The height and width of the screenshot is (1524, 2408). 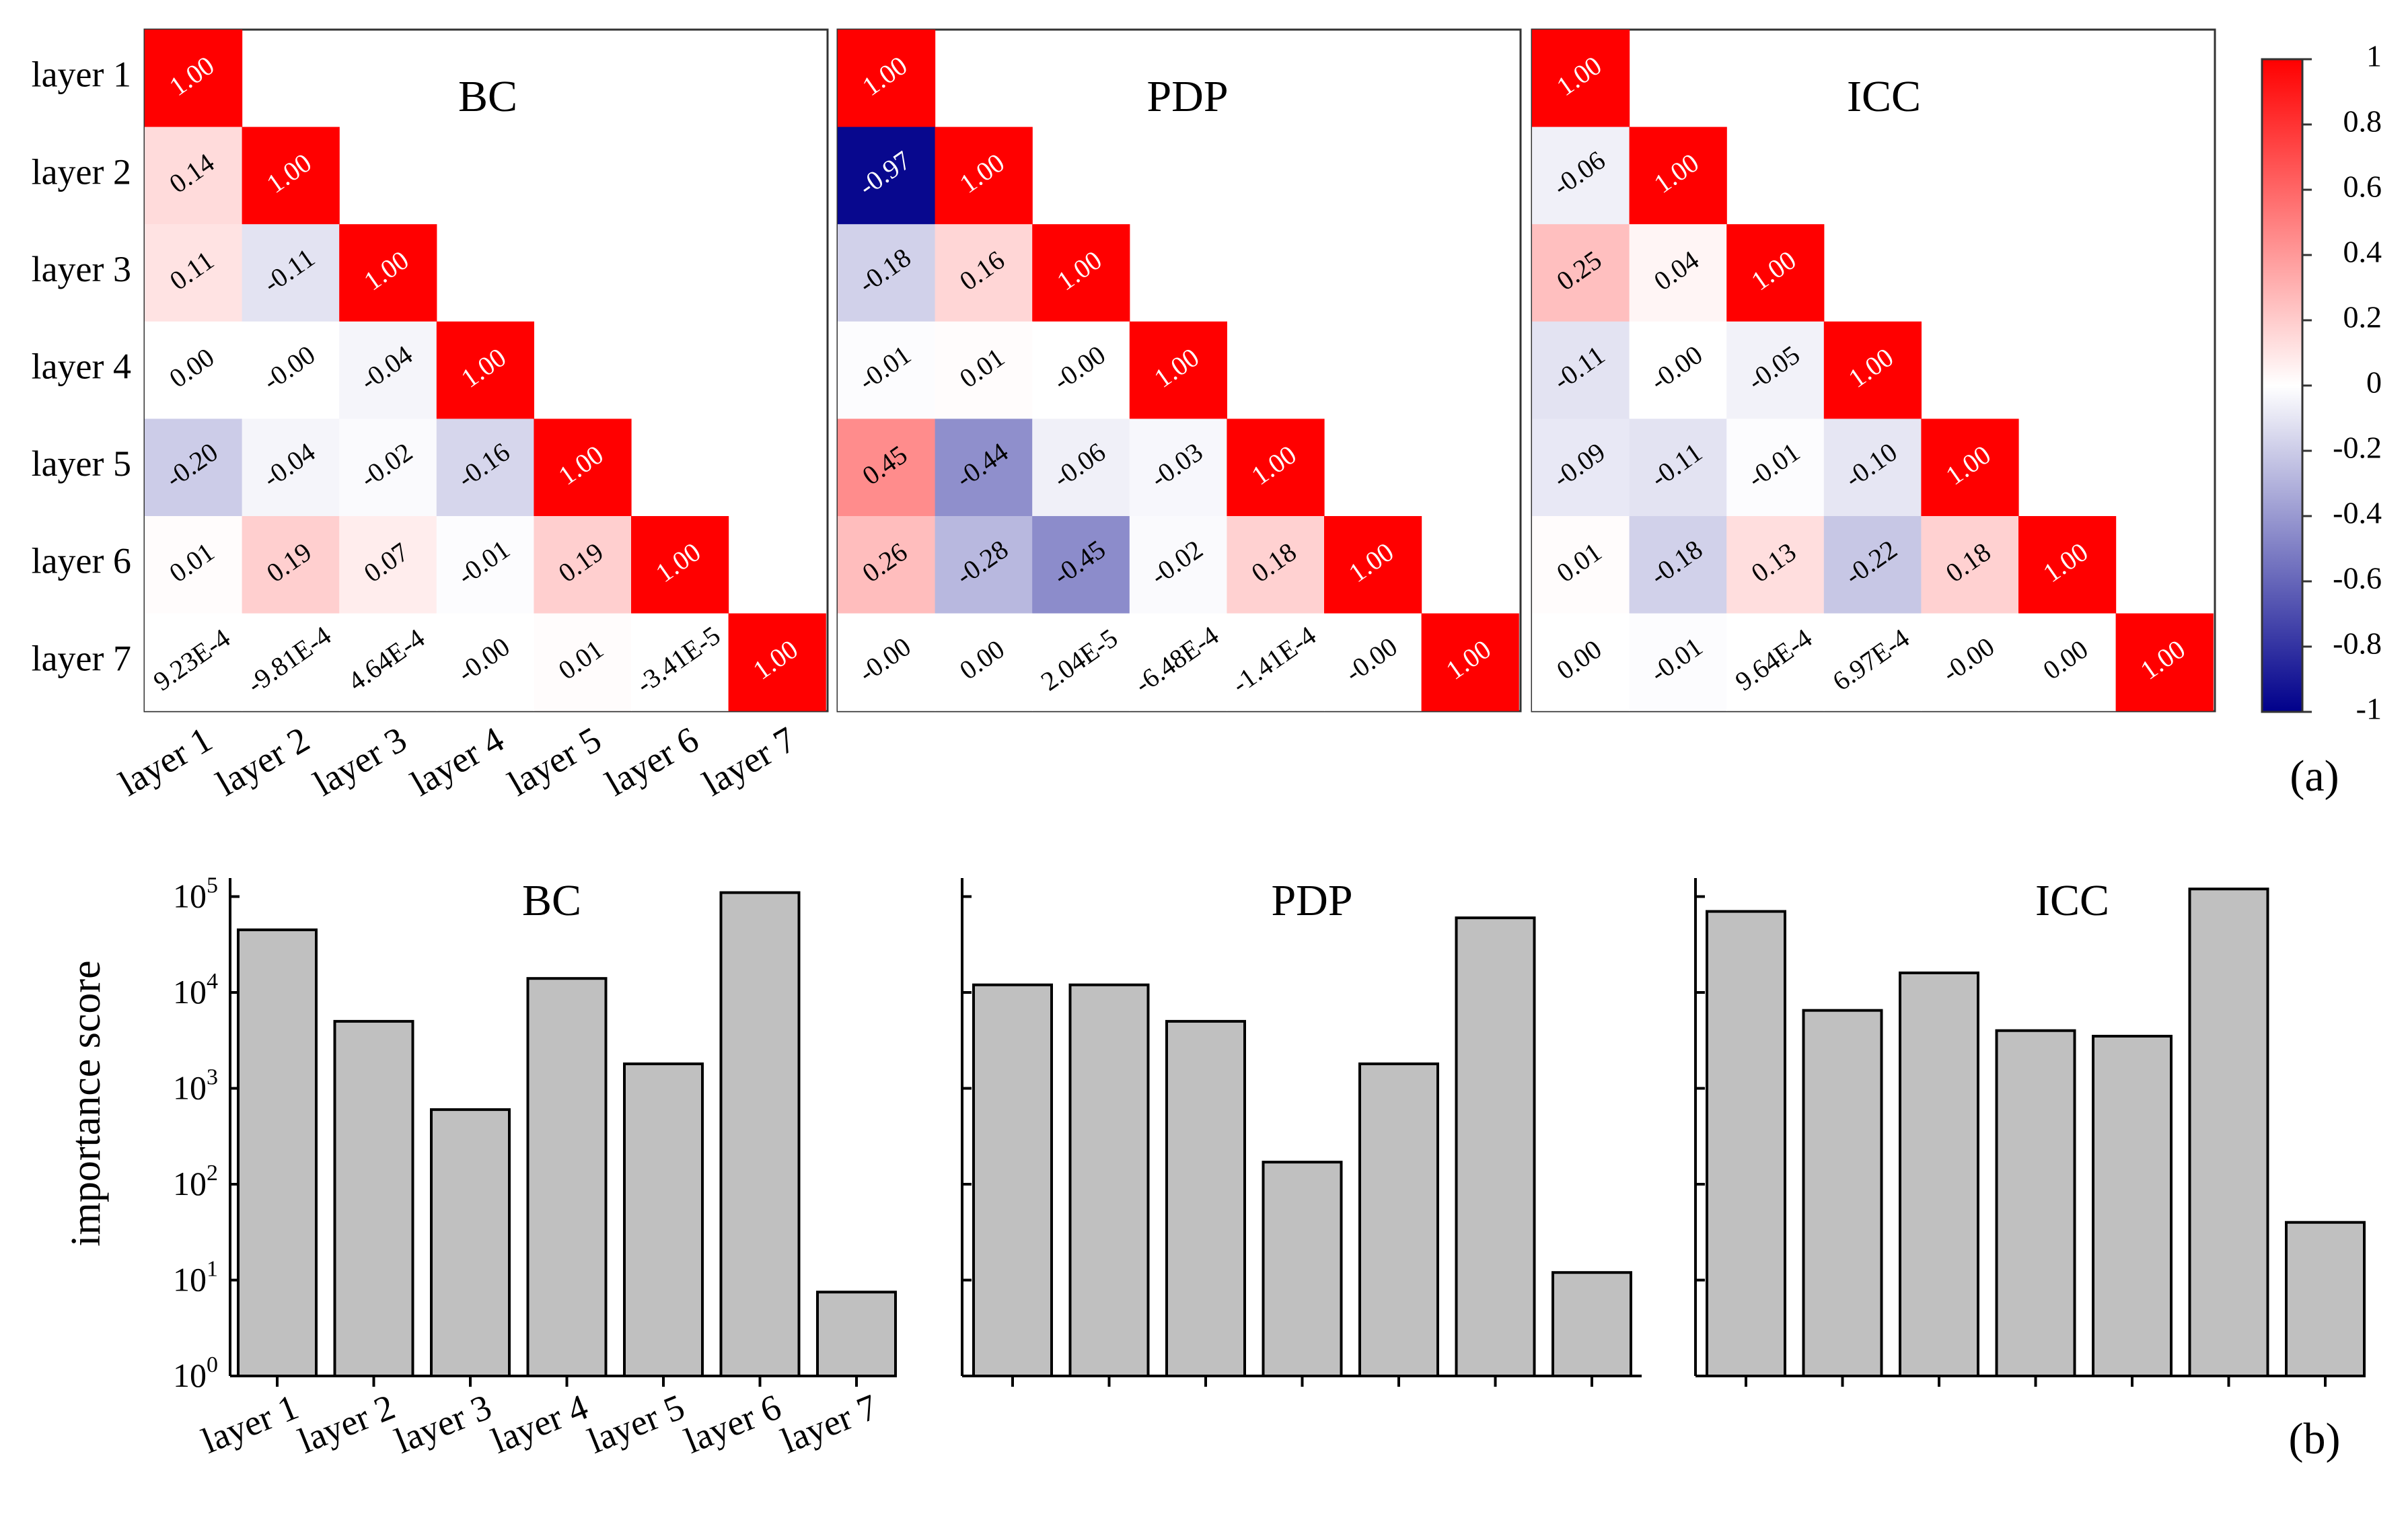 What do you see at coordinates (680, 565) in the screenshot?
I see `heatmap-bc-cell-r6-c6` at bounding box center [680, 565].